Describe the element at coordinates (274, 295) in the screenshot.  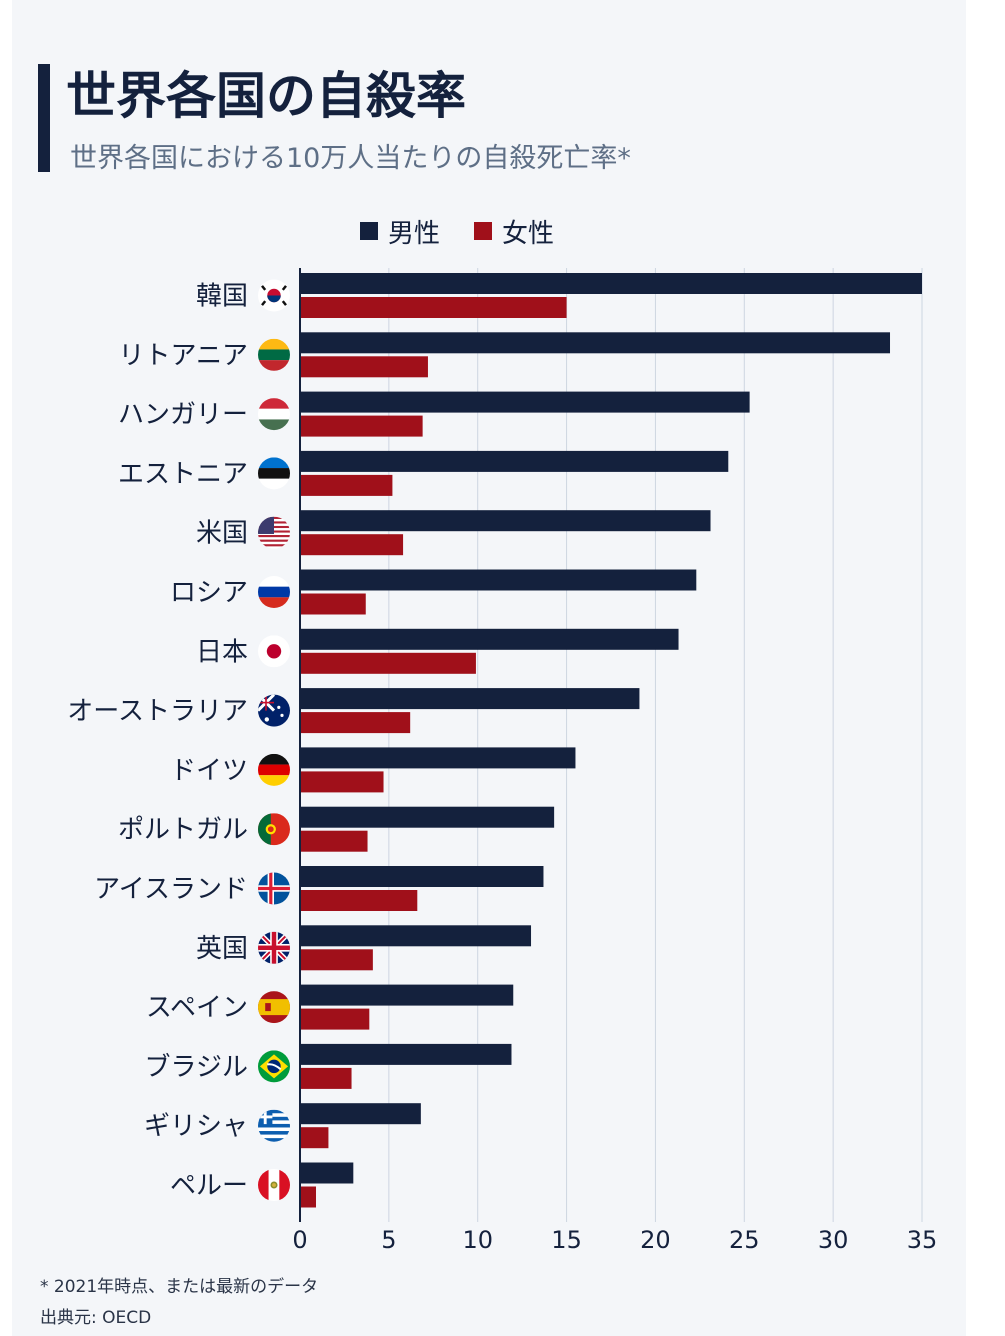
I see `korea-flag-icon` at that location.